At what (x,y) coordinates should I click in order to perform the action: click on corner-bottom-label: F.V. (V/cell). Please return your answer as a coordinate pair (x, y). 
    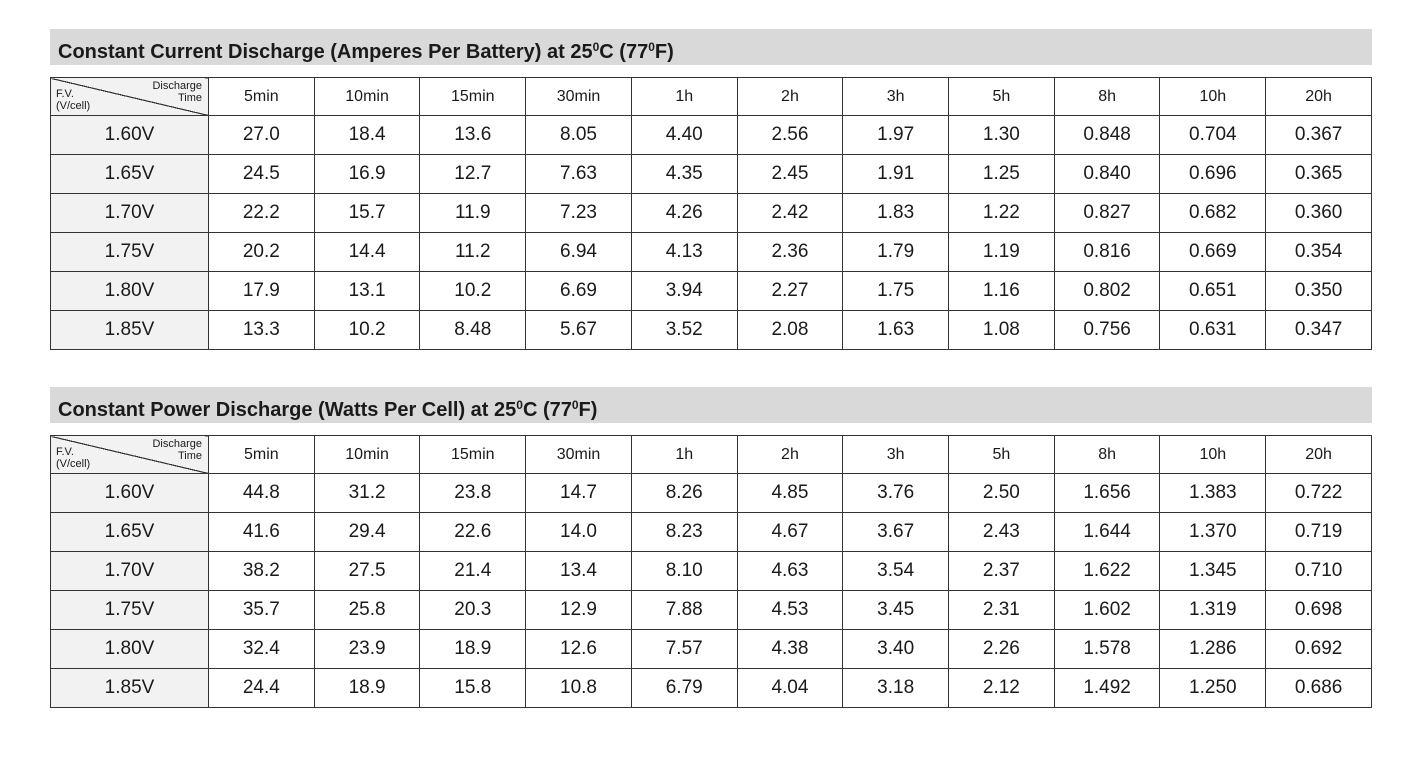
    Looking at the image, I should click on (73, 458).